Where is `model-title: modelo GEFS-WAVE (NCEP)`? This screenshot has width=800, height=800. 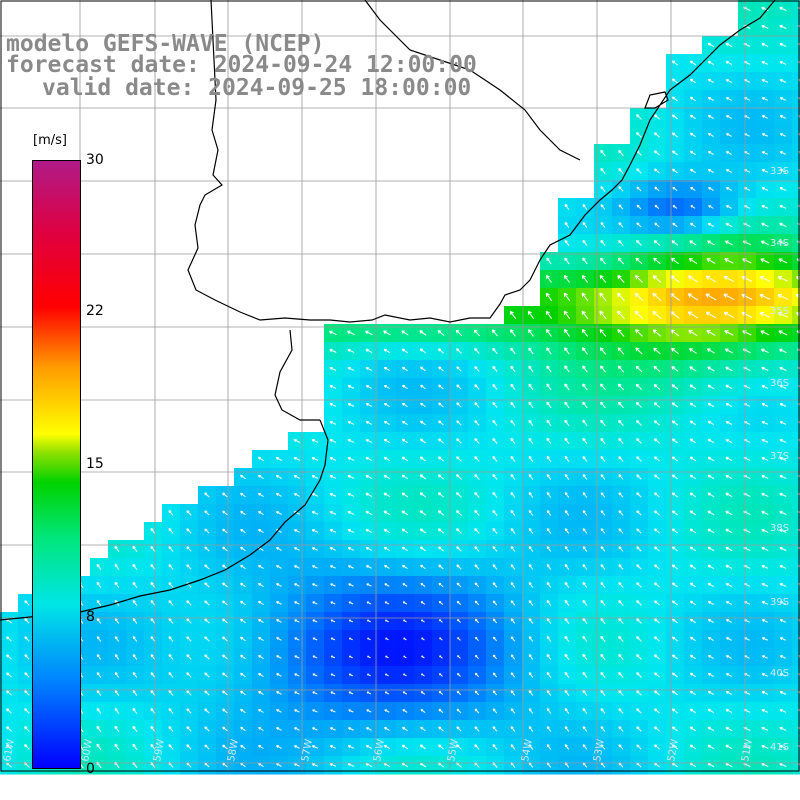
model-title: modelo GEFS-WAVE (NCEP) is located at coordinates (165, 44).